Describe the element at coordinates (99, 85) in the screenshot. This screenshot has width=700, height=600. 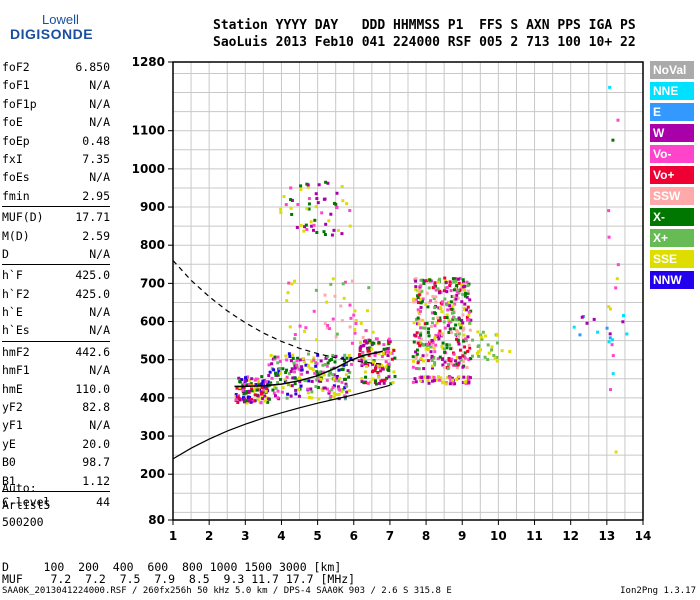
I see `param-value: N/A` at that location.